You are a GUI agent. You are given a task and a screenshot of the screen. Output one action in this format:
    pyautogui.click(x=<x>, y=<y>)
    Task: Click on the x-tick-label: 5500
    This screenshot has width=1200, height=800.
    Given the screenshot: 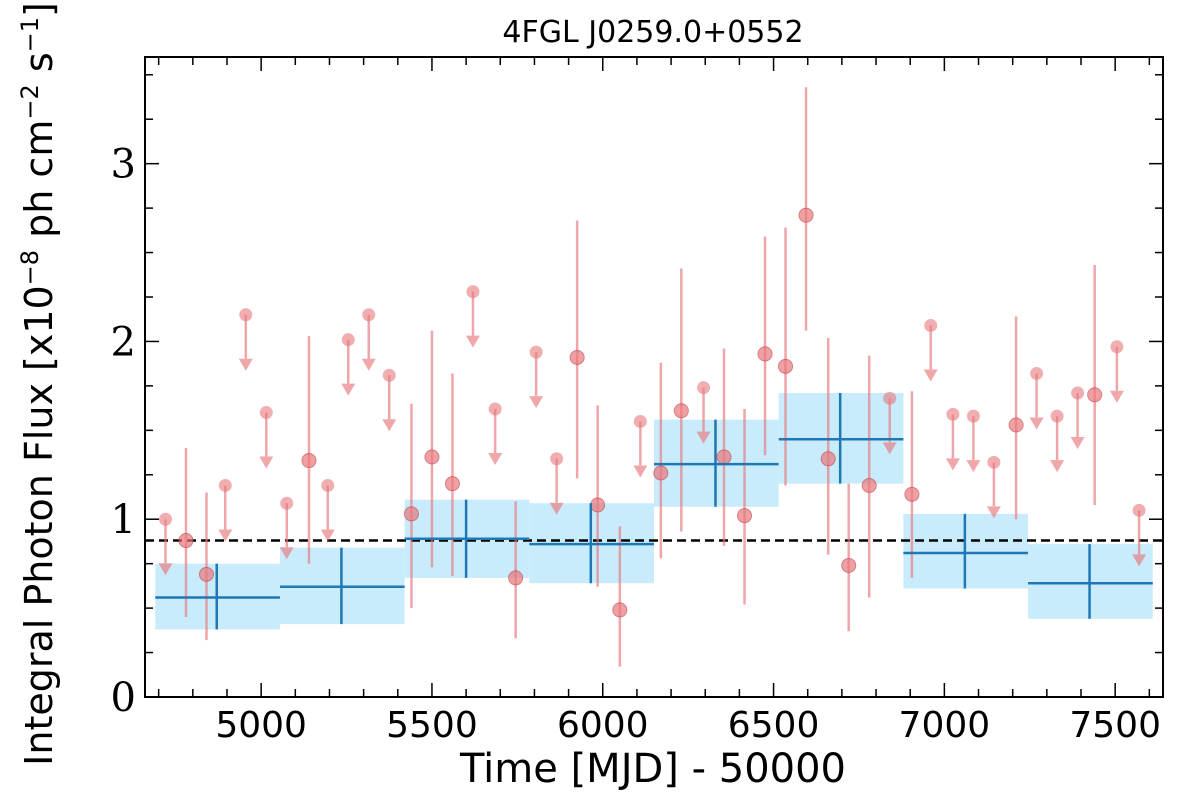 What is the action you would take?
    pyautogui.click(x=432, y=725)
    